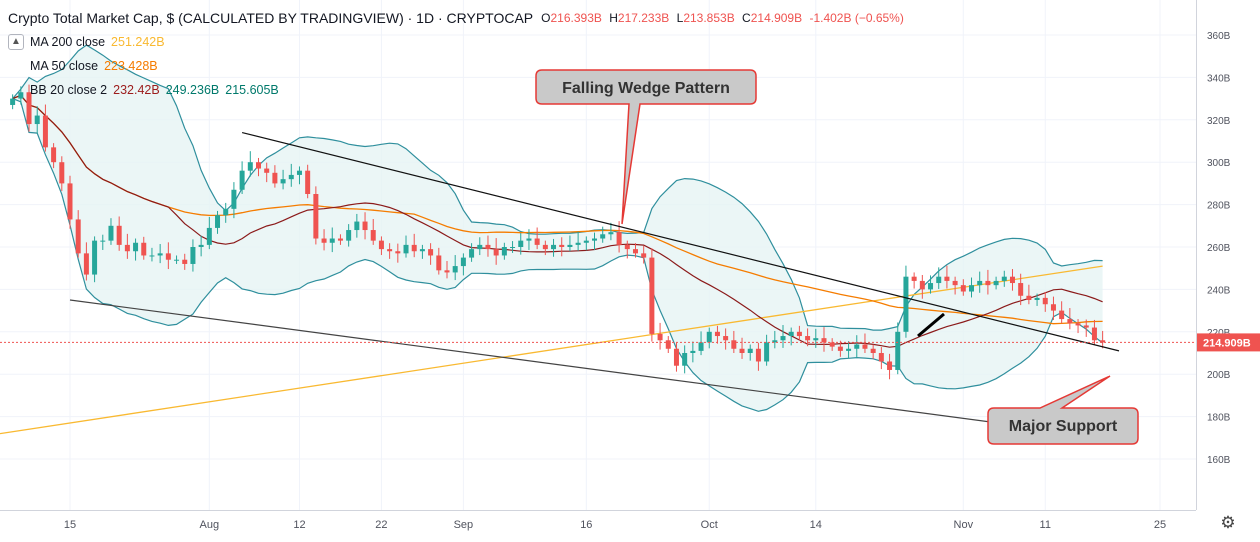 The width and height of the screenshot is (1260, 542). What do you see at coordinates (646, 147) in the screenshot?
I see `falling-wedge-callout: Falling Wedge Pattern` at bounding box center [646, 147].